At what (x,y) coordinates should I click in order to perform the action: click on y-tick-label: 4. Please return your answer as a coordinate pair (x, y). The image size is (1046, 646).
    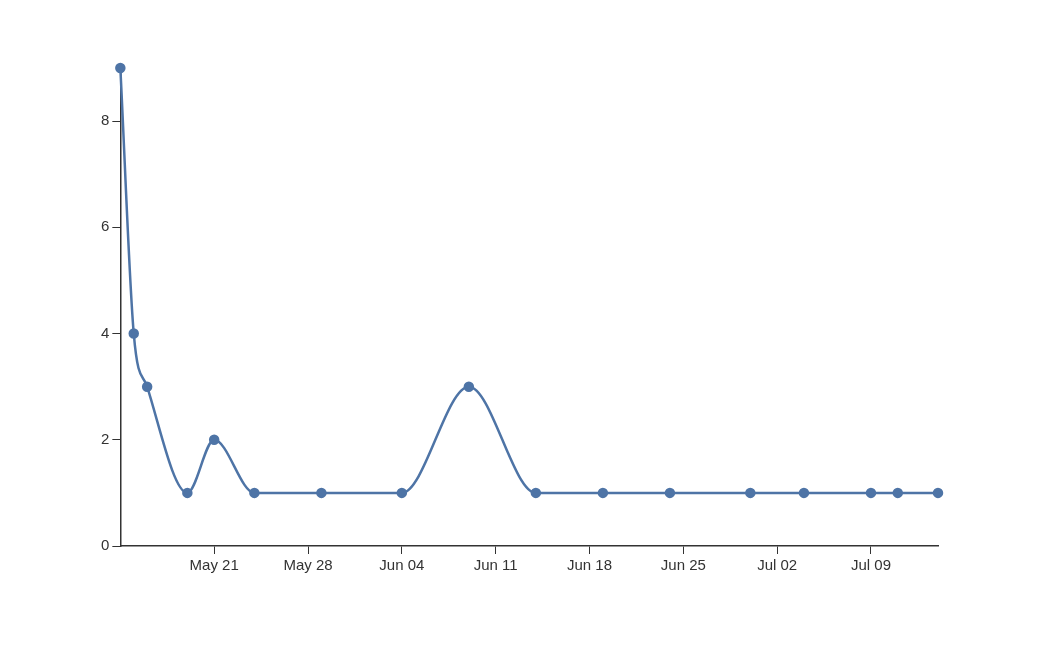
    Looking at the image, I should click on (105, 332).